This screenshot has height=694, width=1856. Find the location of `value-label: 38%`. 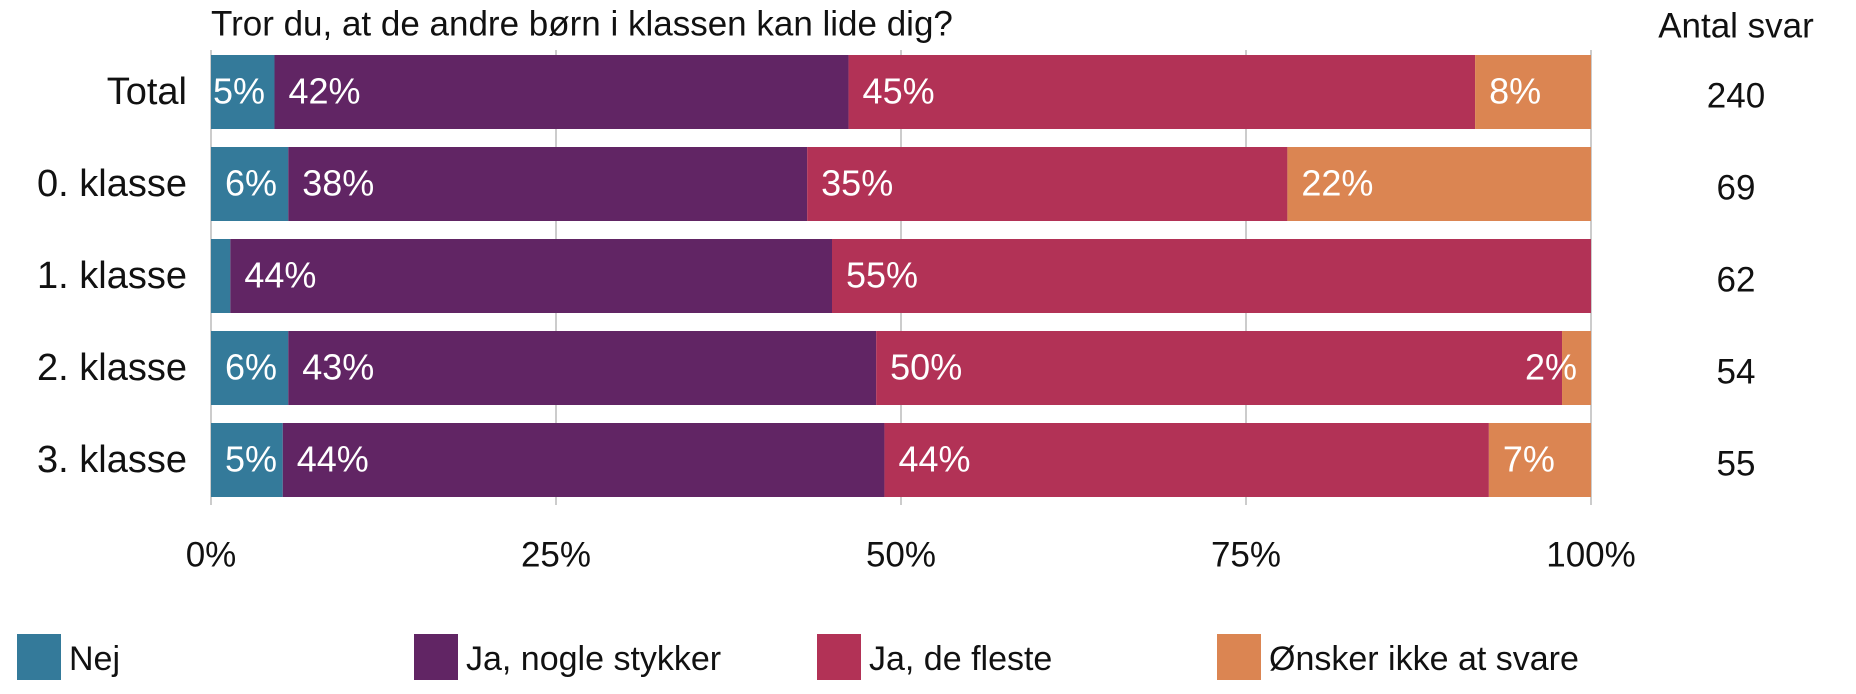

value-label: 38% is located at coordinates (338, 183).